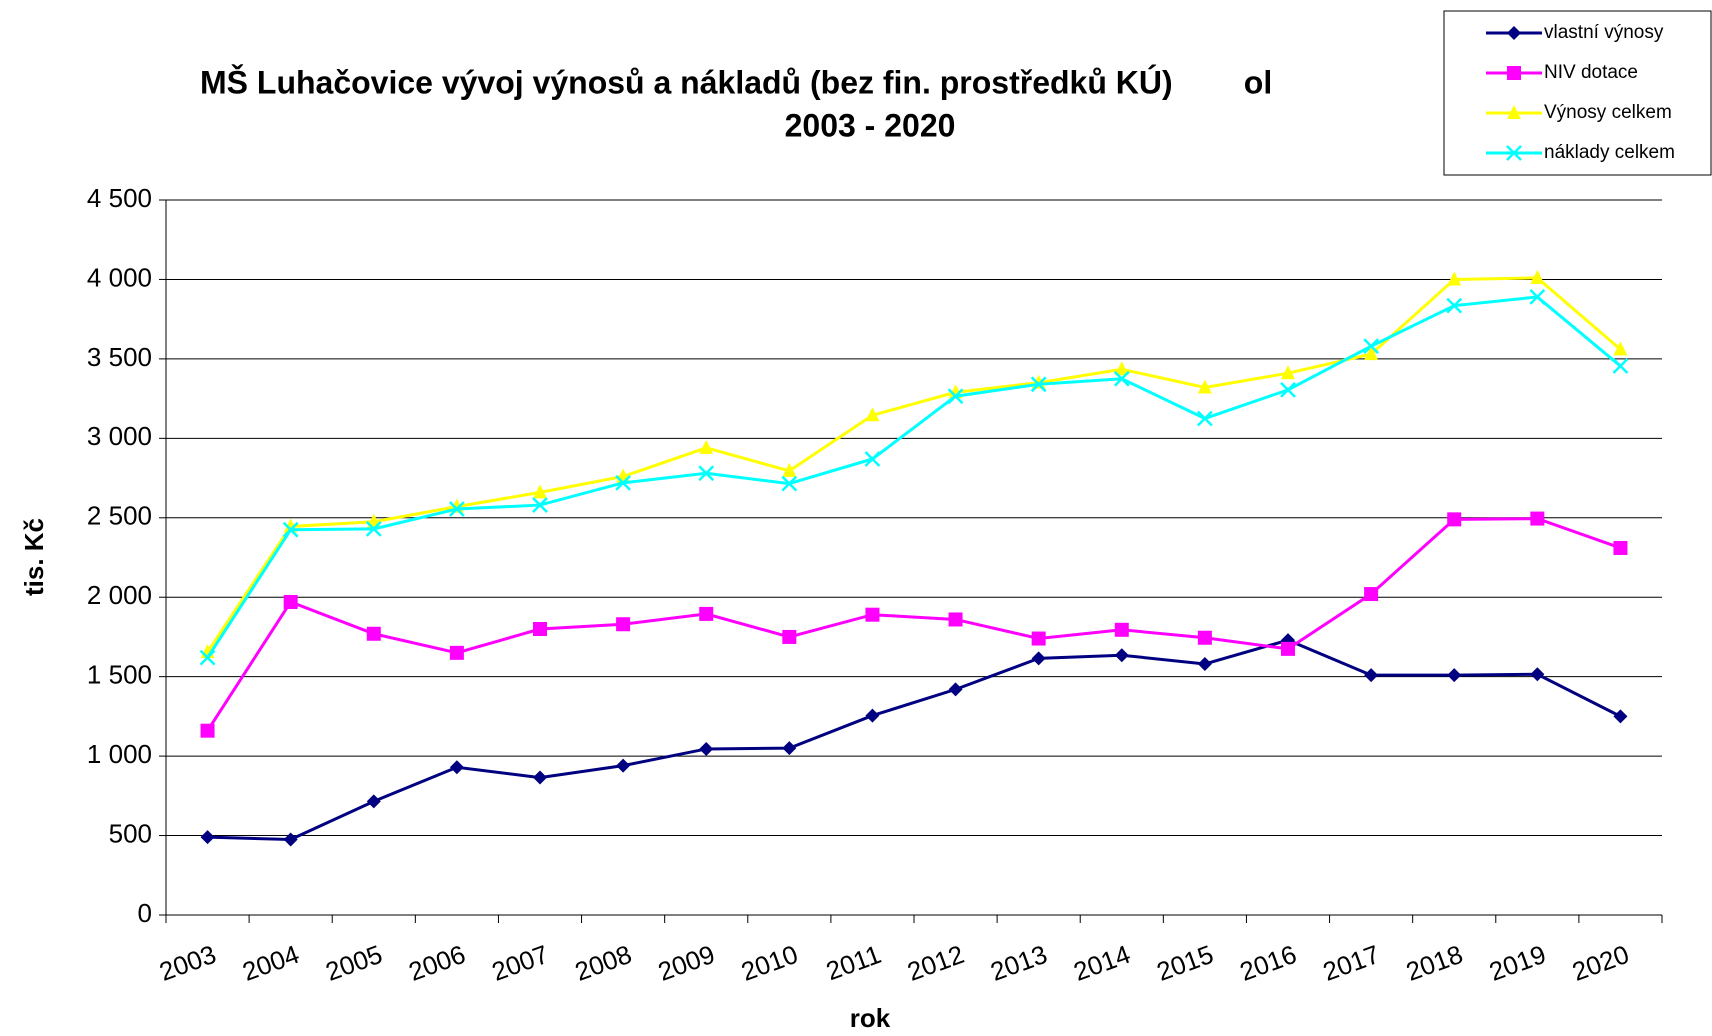  I want to click on x-tick-label: 2010, so click(769, 963).